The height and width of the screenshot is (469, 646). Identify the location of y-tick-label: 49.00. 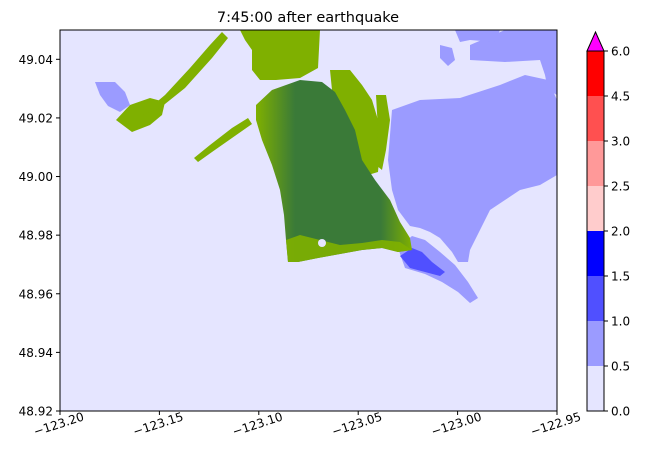
(36, 177).